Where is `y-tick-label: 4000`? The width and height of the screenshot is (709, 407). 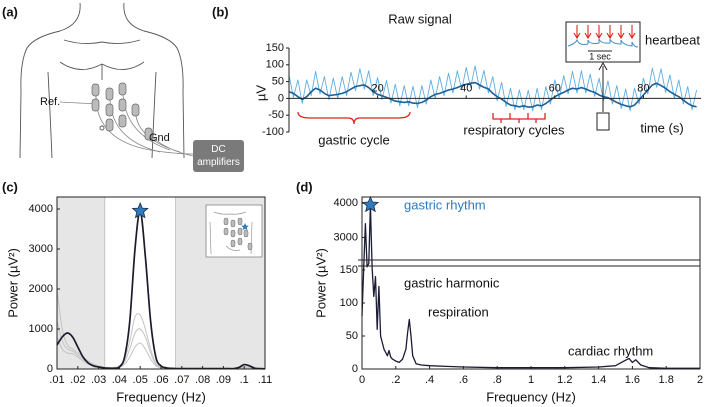 y-tick-label: 4000 is located at coordinates (346, 203).